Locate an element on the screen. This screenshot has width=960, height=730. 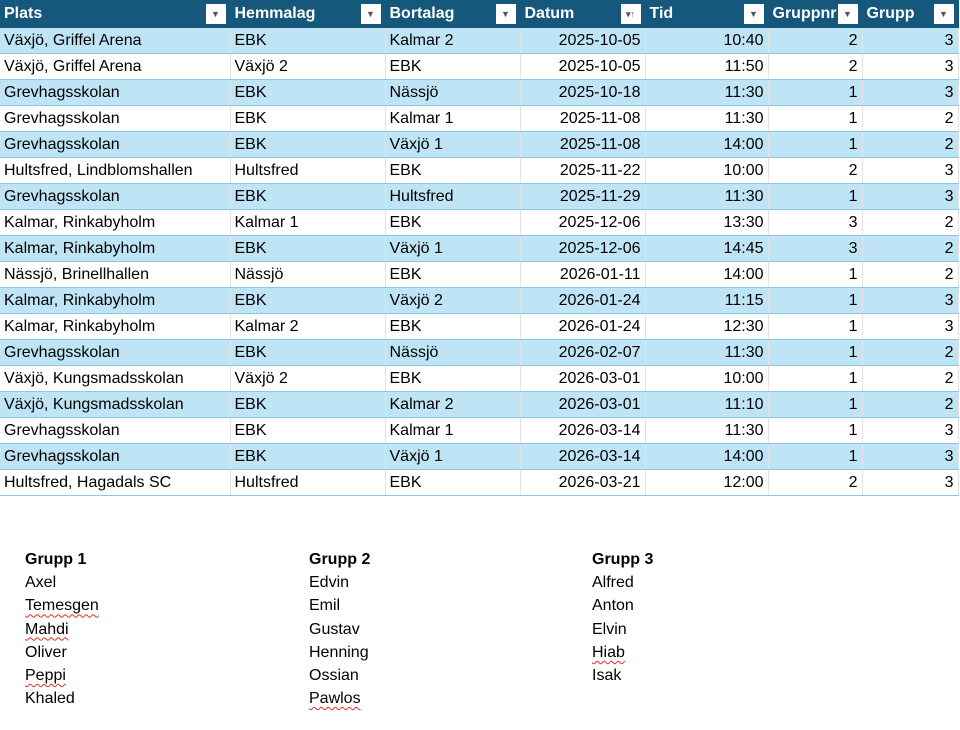
cell-hemmalag: Hultsfred is located at coordinates (308, 482).